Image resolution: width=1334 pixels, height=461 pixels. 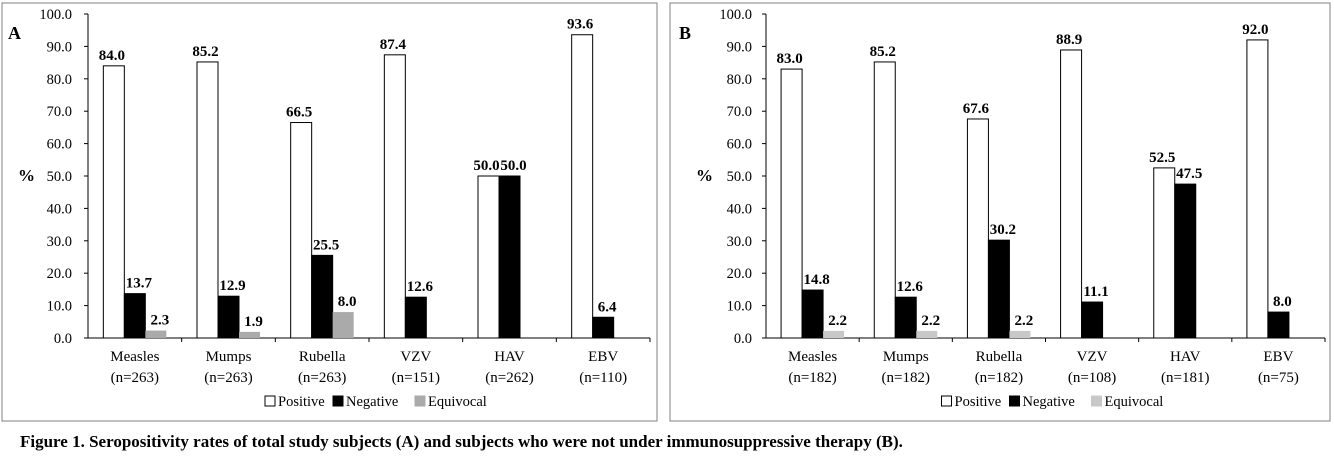 What do you see at coordinates (14, 33) in the screenshot?
I see `panel-label: A` at bounding box center [14, 33].